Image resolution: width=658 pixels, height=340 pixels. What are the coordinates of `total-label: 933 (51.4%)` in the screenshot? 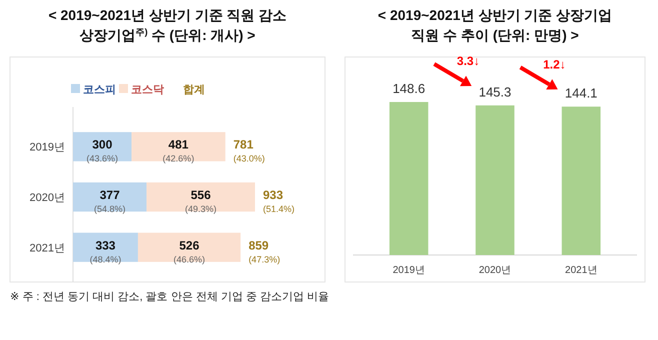 It's located at (279, 201).